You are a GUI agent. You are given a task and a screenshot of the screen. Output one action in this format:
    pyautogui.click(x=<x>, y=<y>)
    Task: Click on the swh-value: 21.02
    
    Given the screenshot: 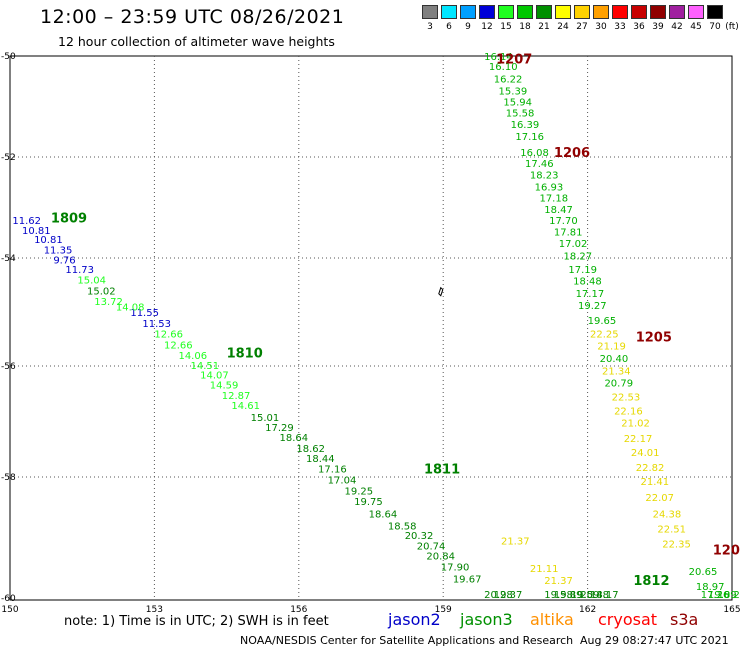 What is the action you would take?
    pyautogui.click(x=635, y=424)
    